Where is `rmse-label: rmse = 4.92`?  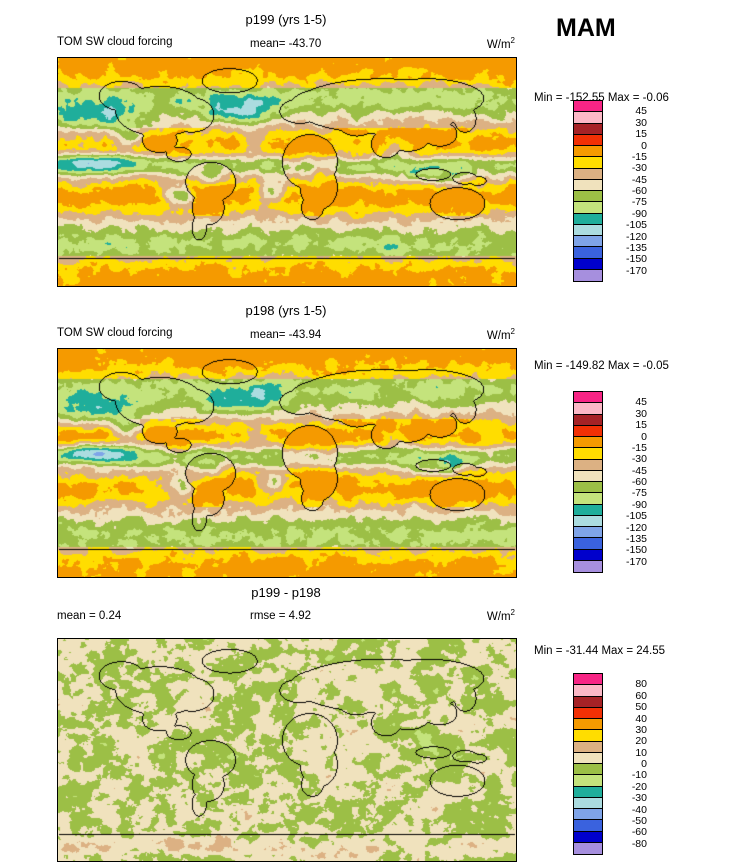 rmse-label: rmse = 4.92 is located at coordinates (281, 616).